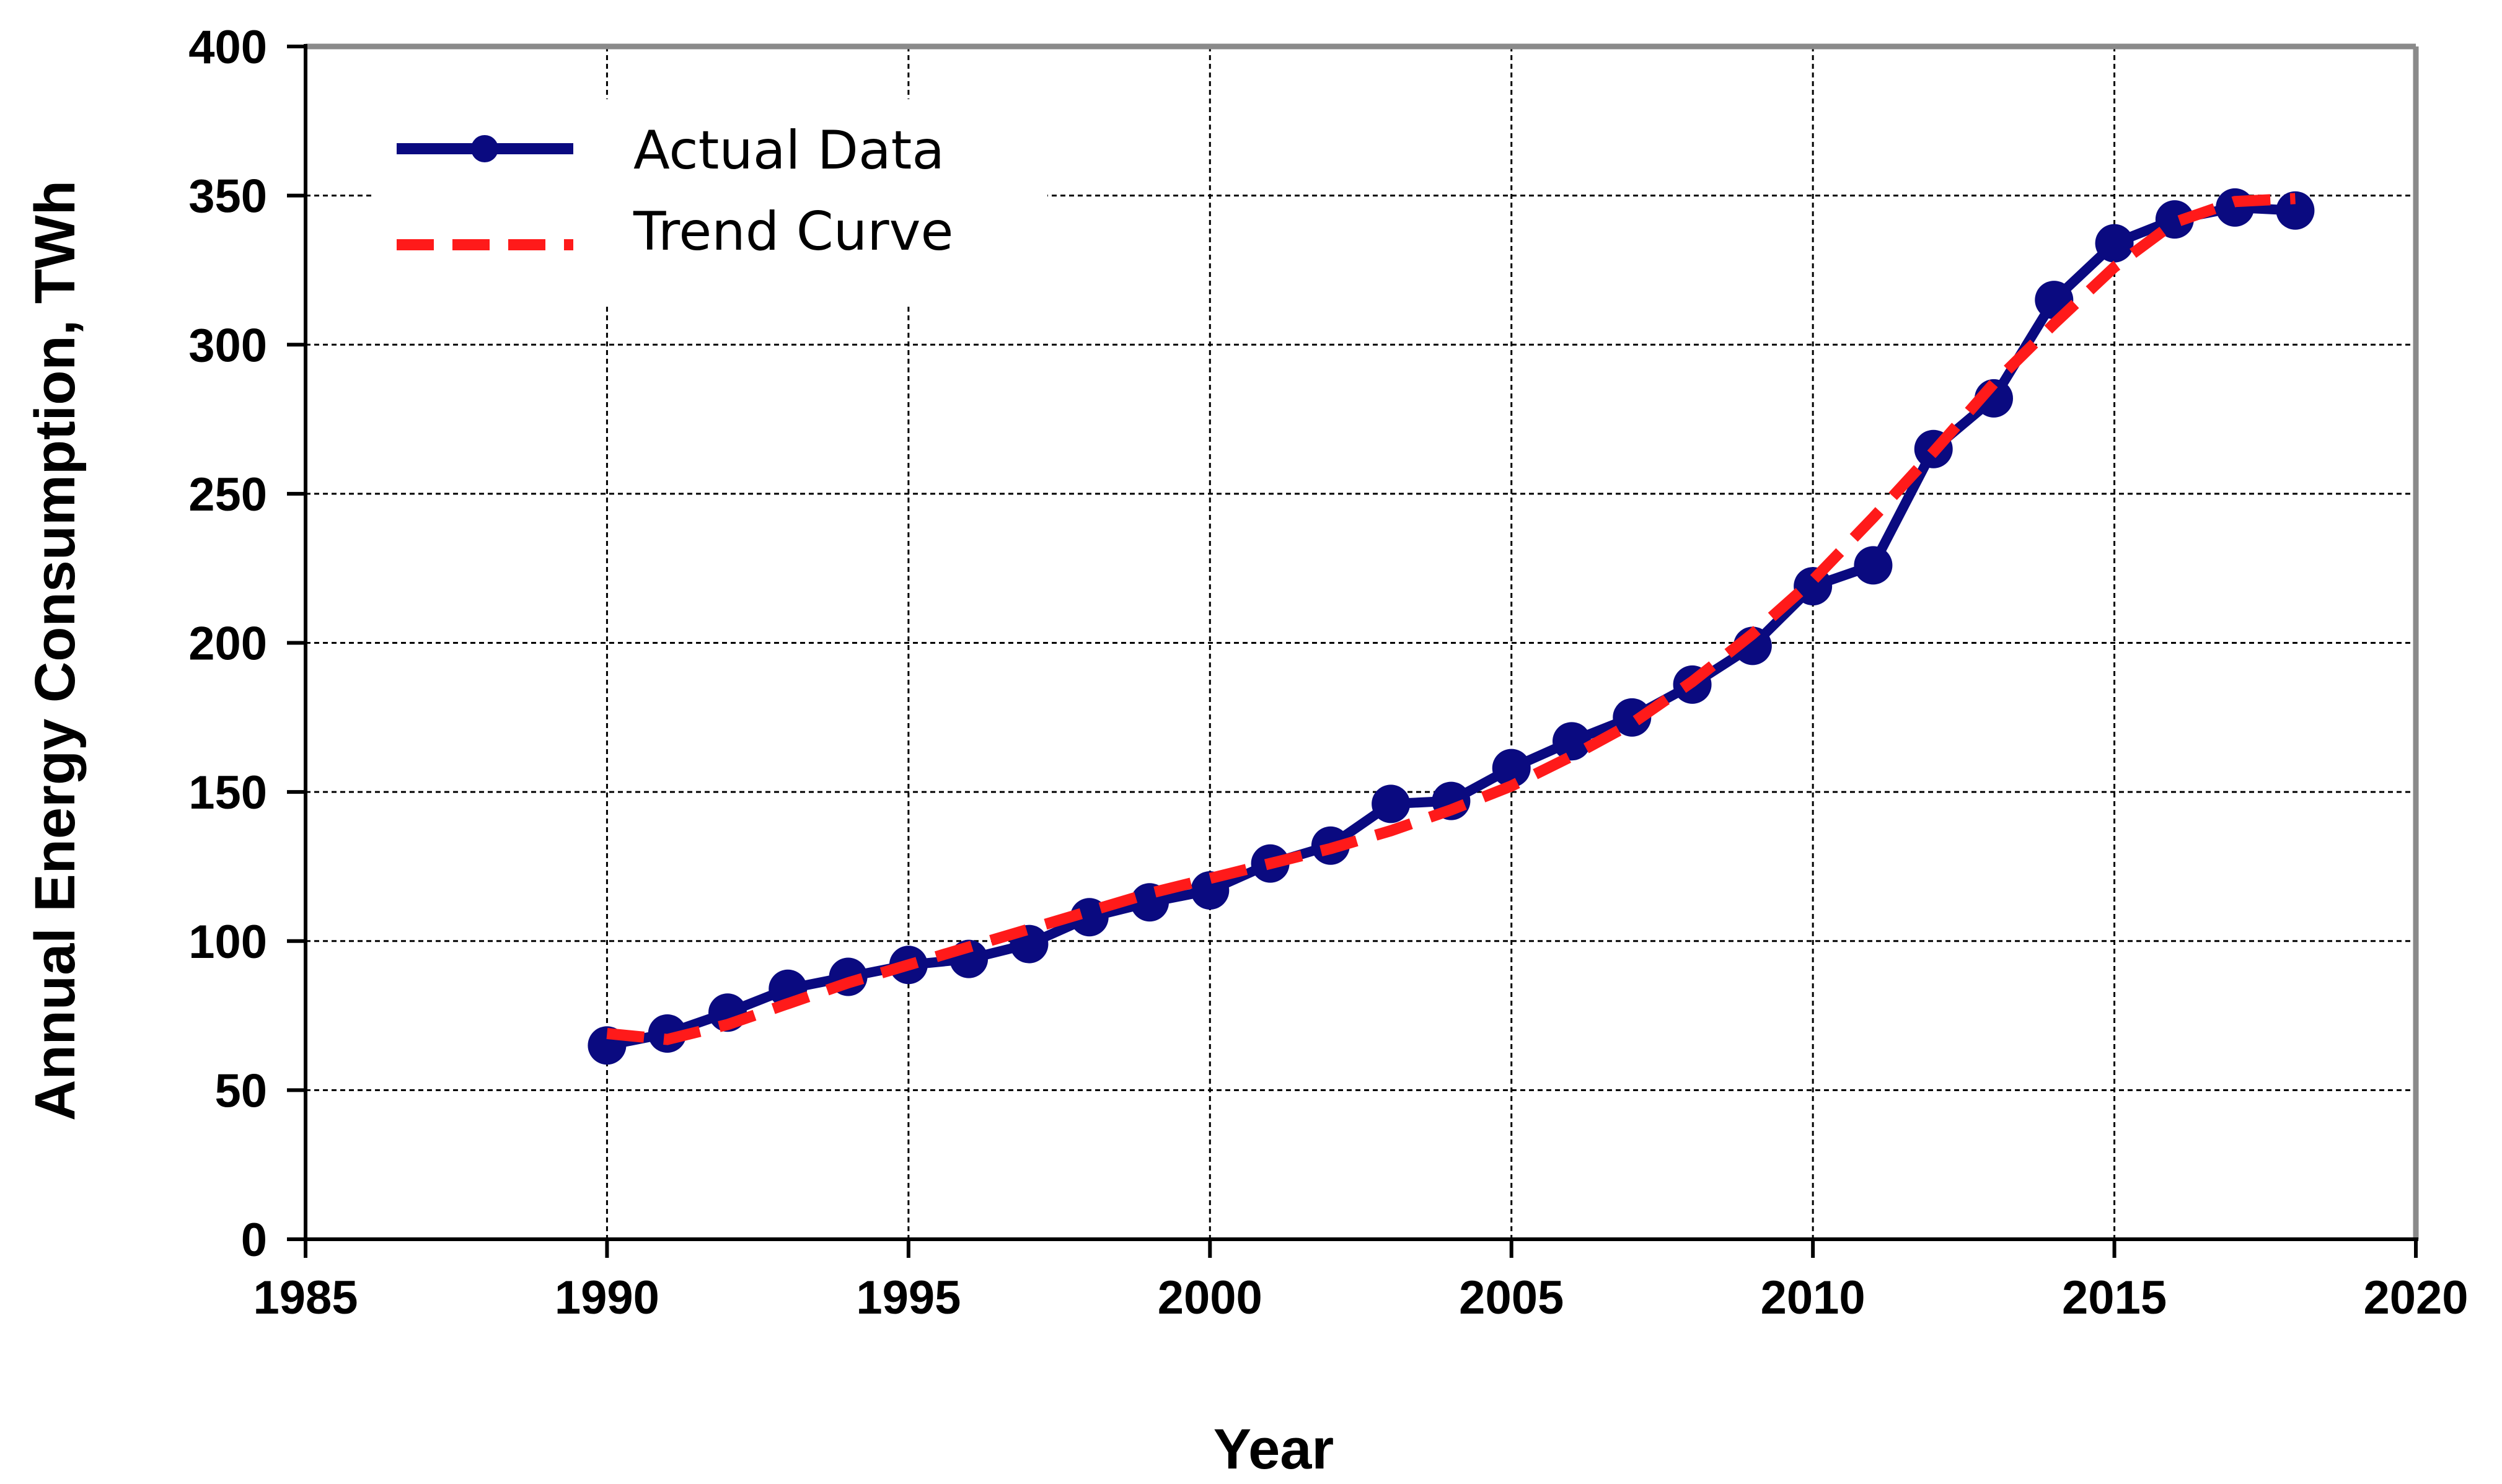  What do you see at coordinates (908, 1298) in the screenshot?
I see `x-tick-label: 1995` at bounding box center [908, 1298].